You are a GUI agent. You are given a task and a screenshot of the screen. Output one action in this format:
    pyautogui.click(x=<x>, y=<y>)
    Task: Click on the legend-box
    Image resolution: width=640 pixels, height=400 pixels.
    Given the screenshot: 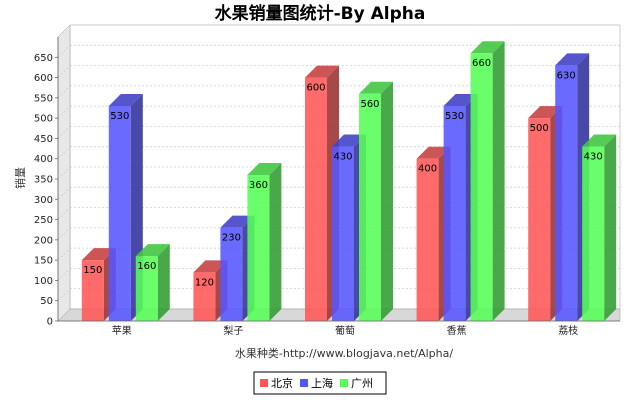 What is the action you would take?
    pyautogui.click(x=320, y=383)
    